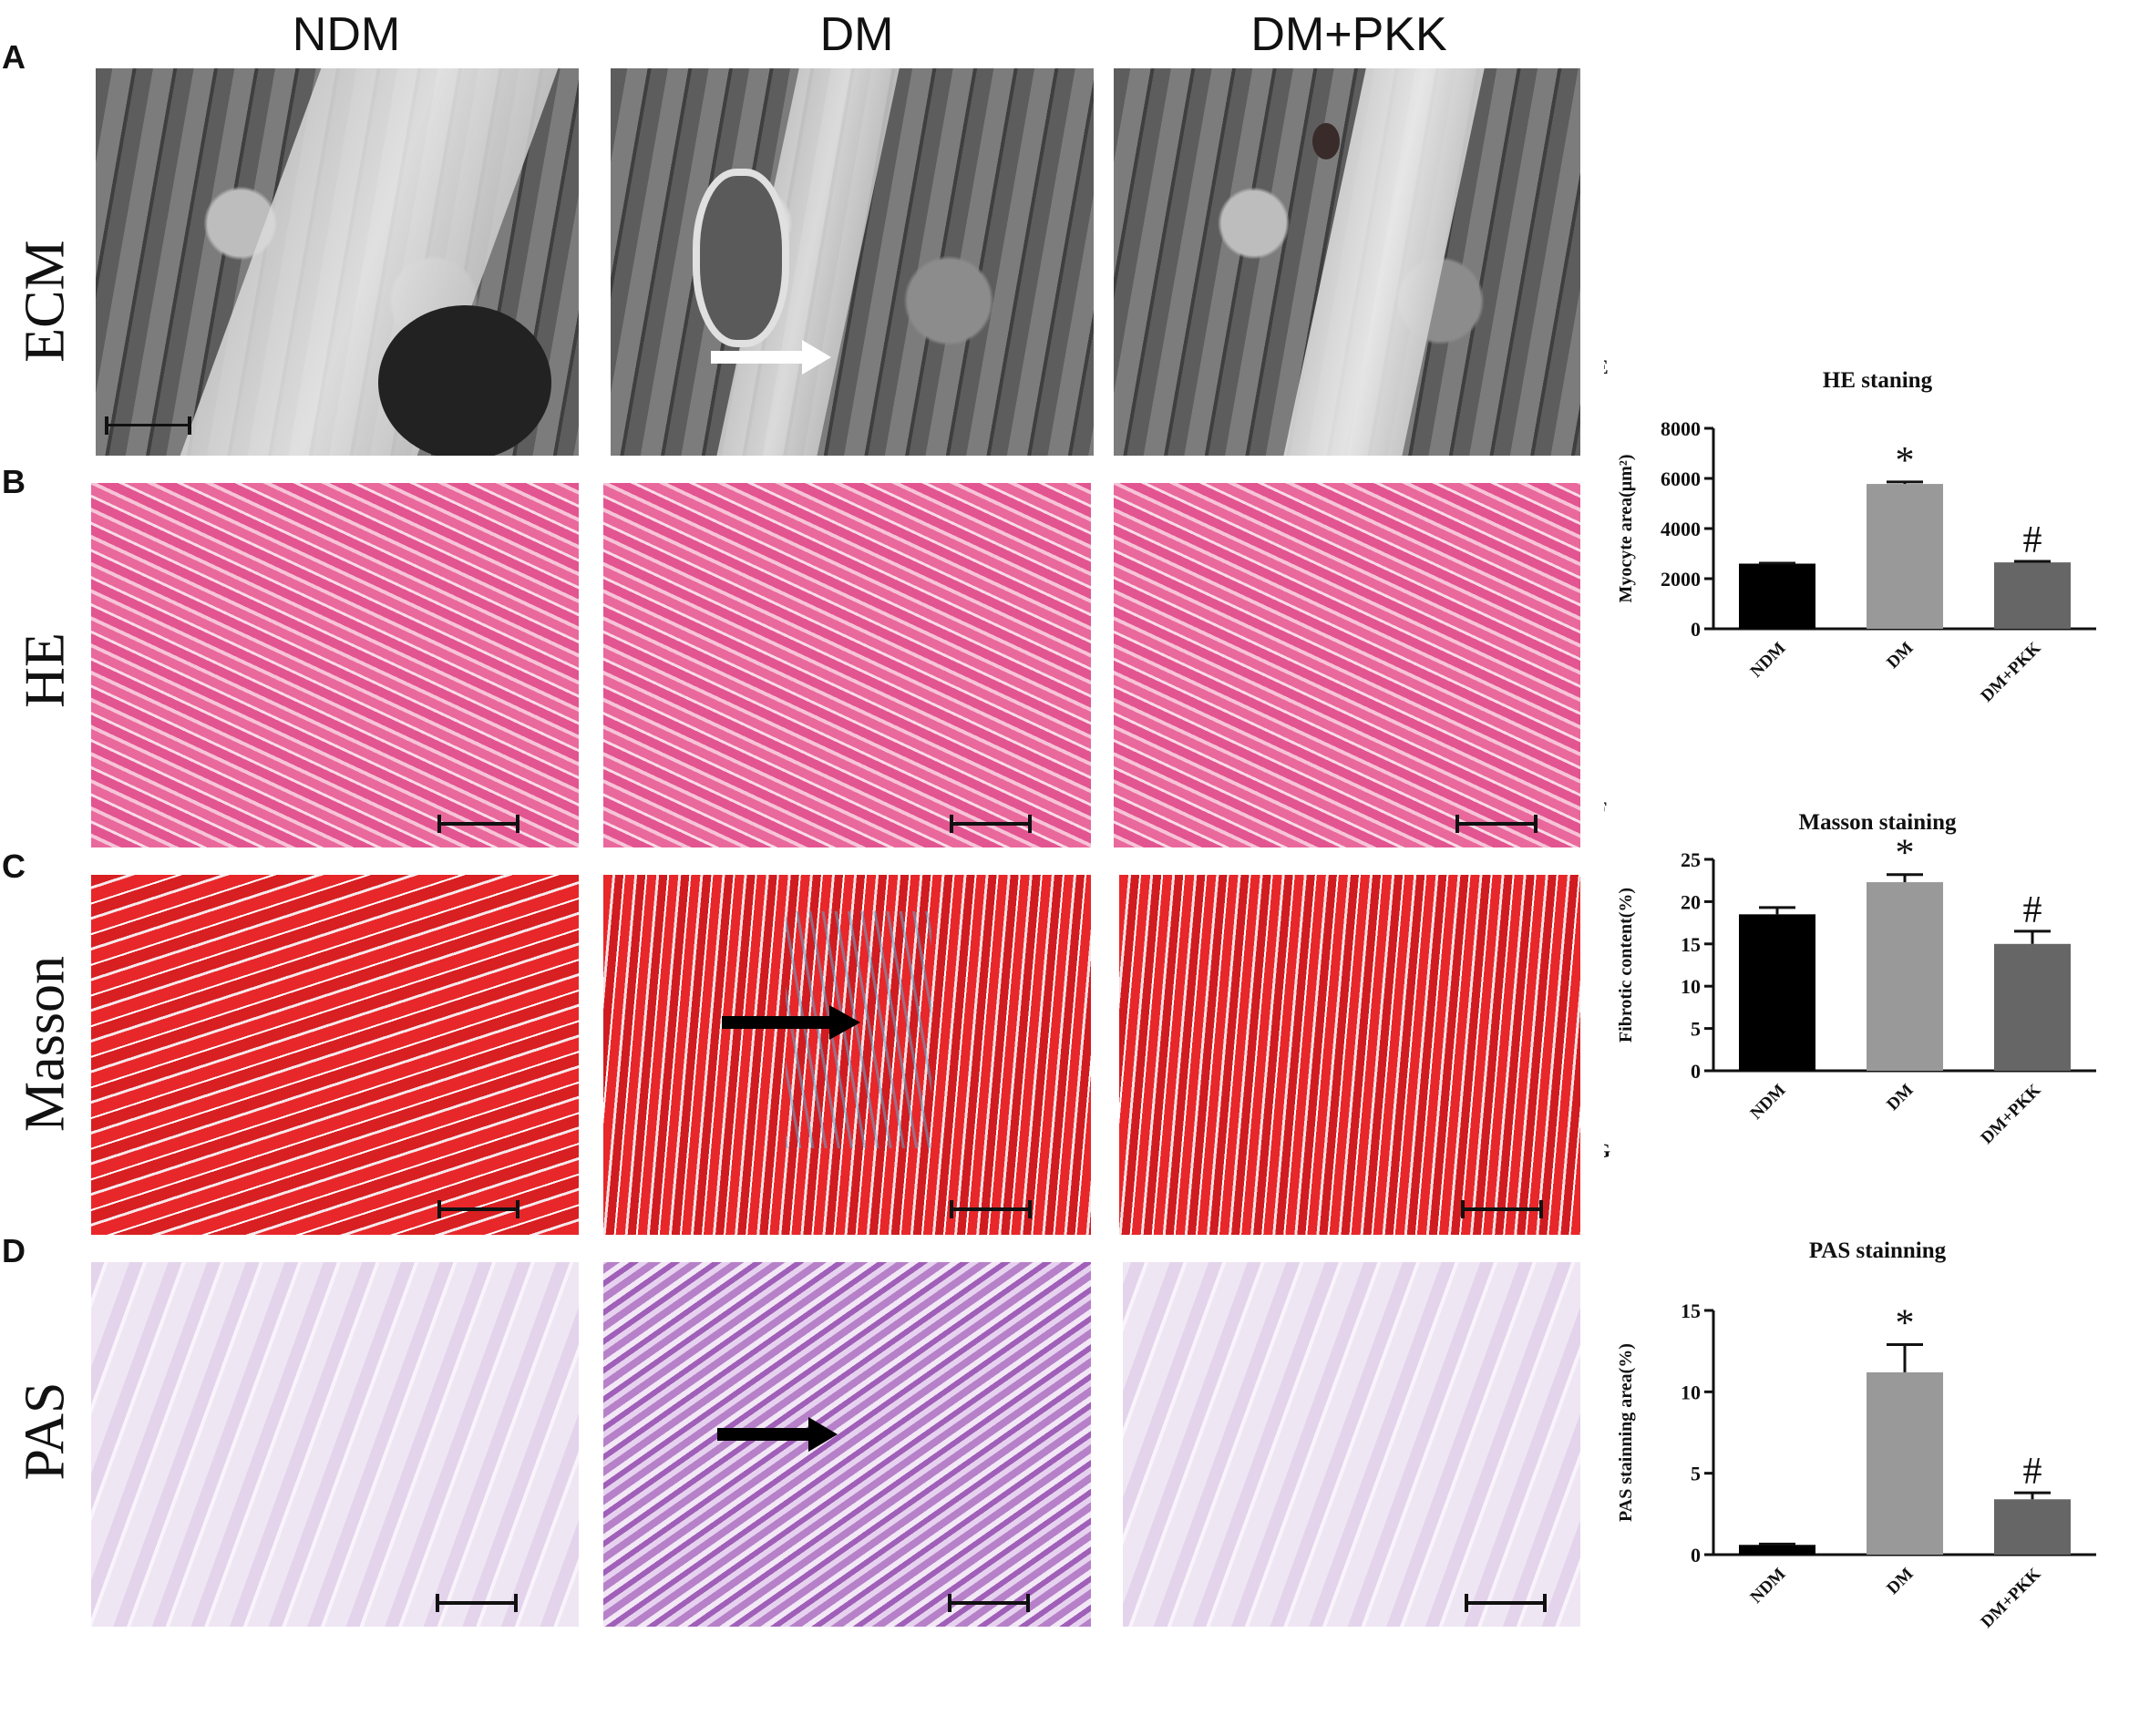 This screenshot has width=2129, height=1736. What do you see at coordinates (1878, 1250) in the screenshot?
I see `chart-g-title: PAS stainning` at bounding box center [1878, 1250].